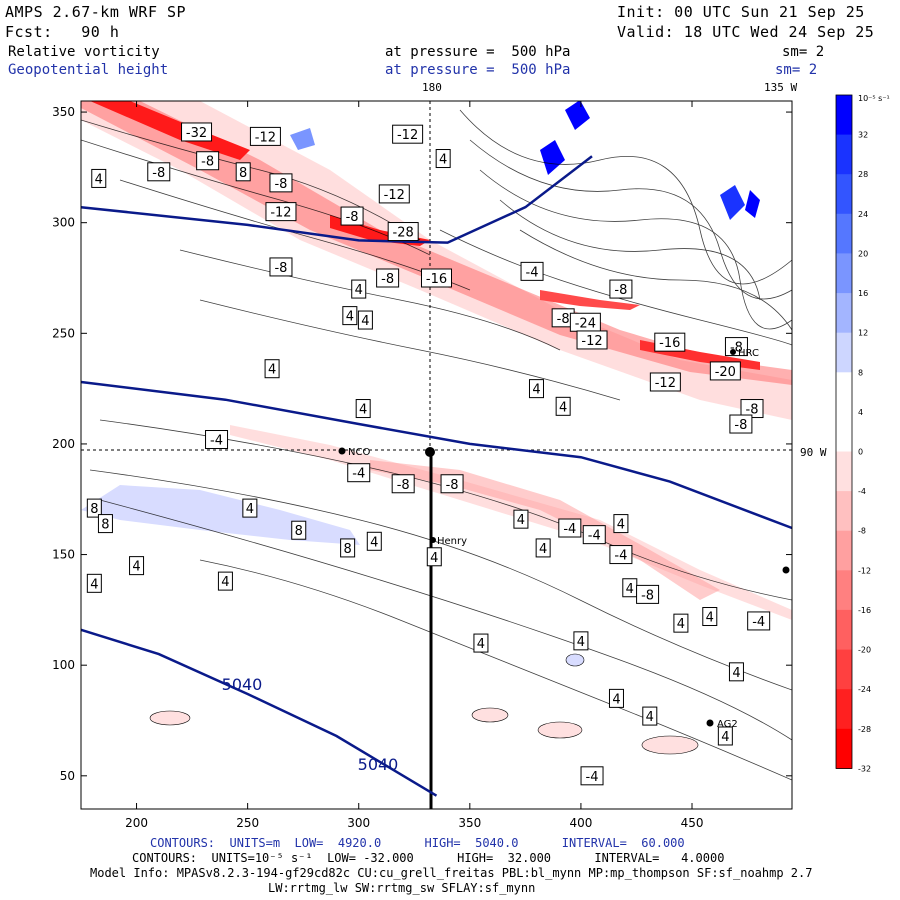 The height and width of the screenshot is (900, 900). What do you see at coordinates (864, 650) in the screenshot?
I see `colorbar-tick-label: -20` at bounding box center [864, 650].